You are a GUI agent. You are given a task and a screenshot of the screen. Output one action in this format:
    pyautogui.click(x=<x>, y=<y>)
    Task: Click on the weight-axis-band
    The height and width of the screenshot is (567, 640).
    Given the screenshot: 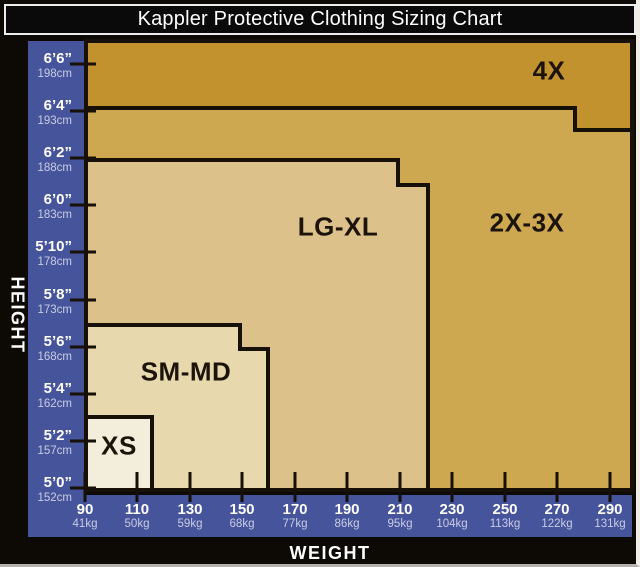 What is the action you would take?
    pyautogui.click(x=330, y=516)
    